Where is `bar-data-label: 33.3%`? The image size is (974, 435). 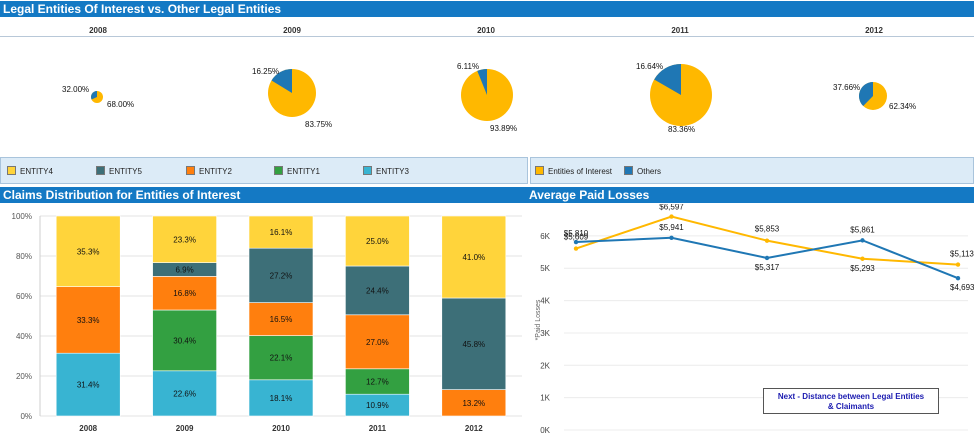
bar-data-label: 33.3% is located at coordinates (88, 320).